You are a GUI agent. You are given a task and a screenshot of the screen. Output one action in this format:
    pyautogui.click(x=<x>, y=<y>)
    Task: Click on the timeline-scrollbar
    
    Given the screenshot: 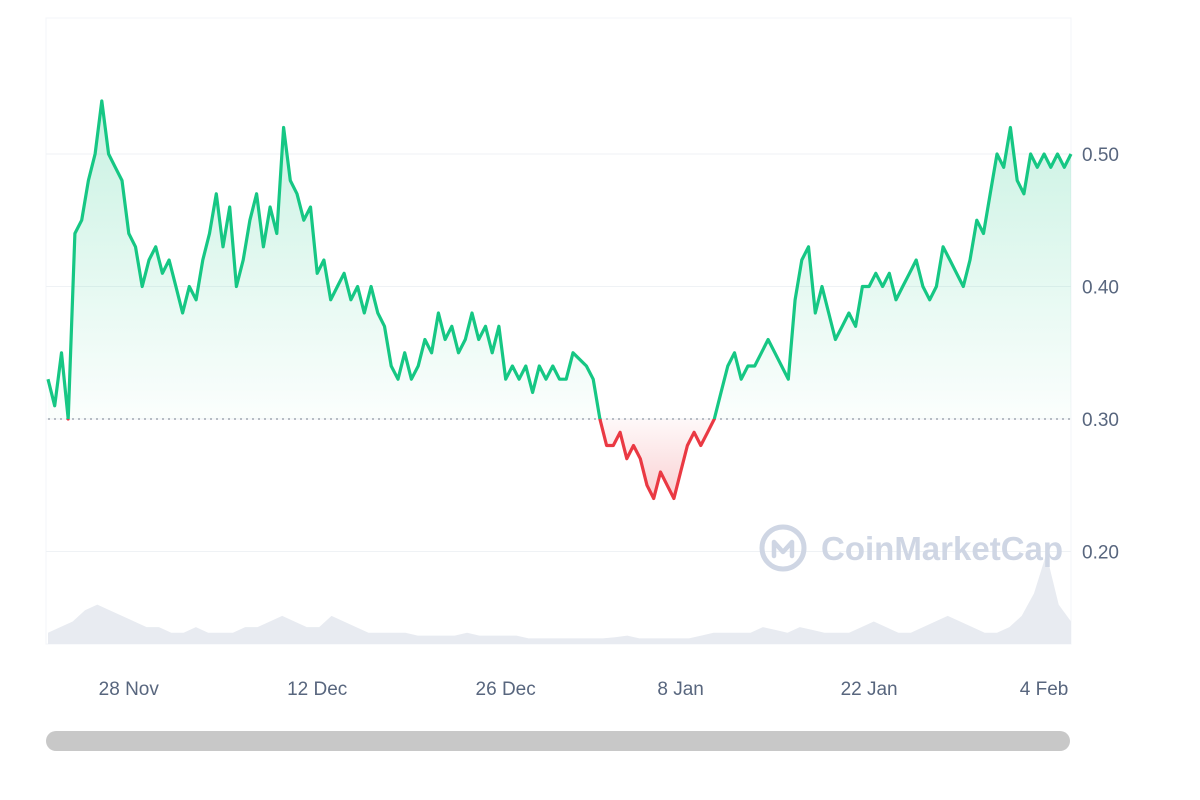 What is the action you would take?
    pyautogui.click(x=558, y=741)
    